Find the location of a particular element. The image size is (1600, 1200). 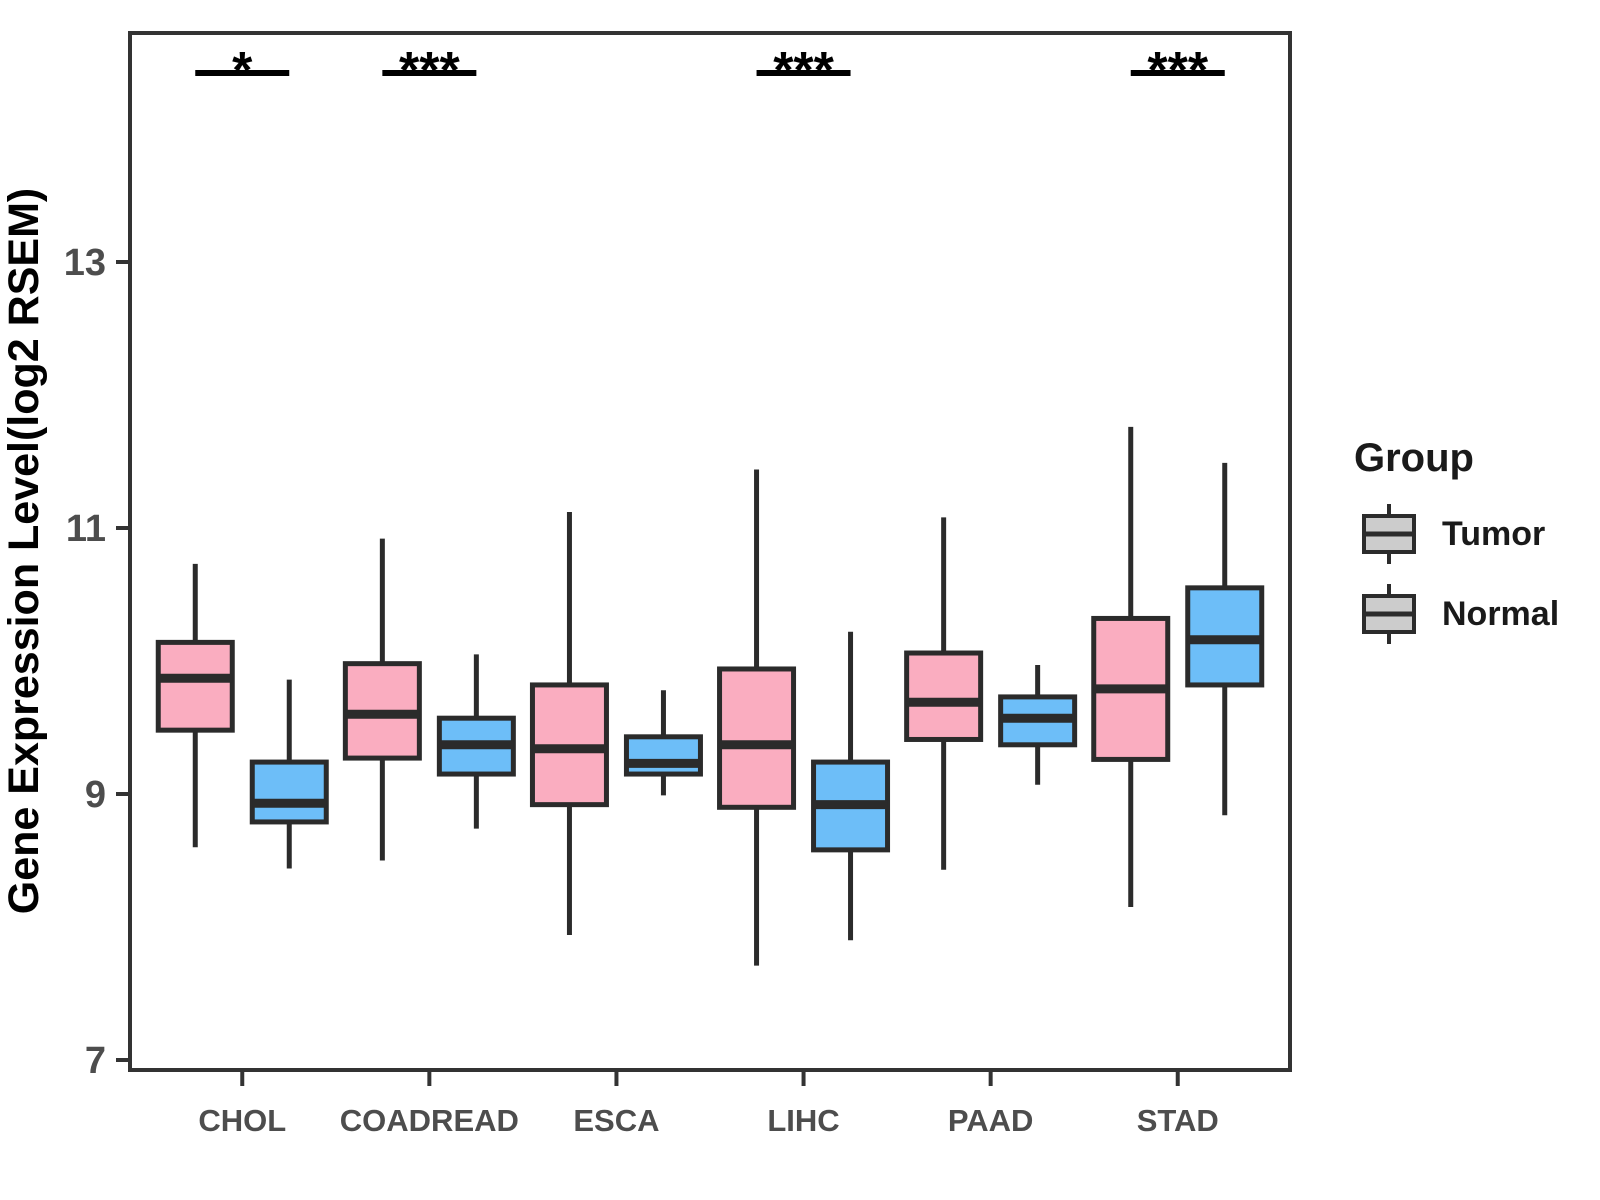

y-tick-label: 7 is located at coordinates (95, 1061).